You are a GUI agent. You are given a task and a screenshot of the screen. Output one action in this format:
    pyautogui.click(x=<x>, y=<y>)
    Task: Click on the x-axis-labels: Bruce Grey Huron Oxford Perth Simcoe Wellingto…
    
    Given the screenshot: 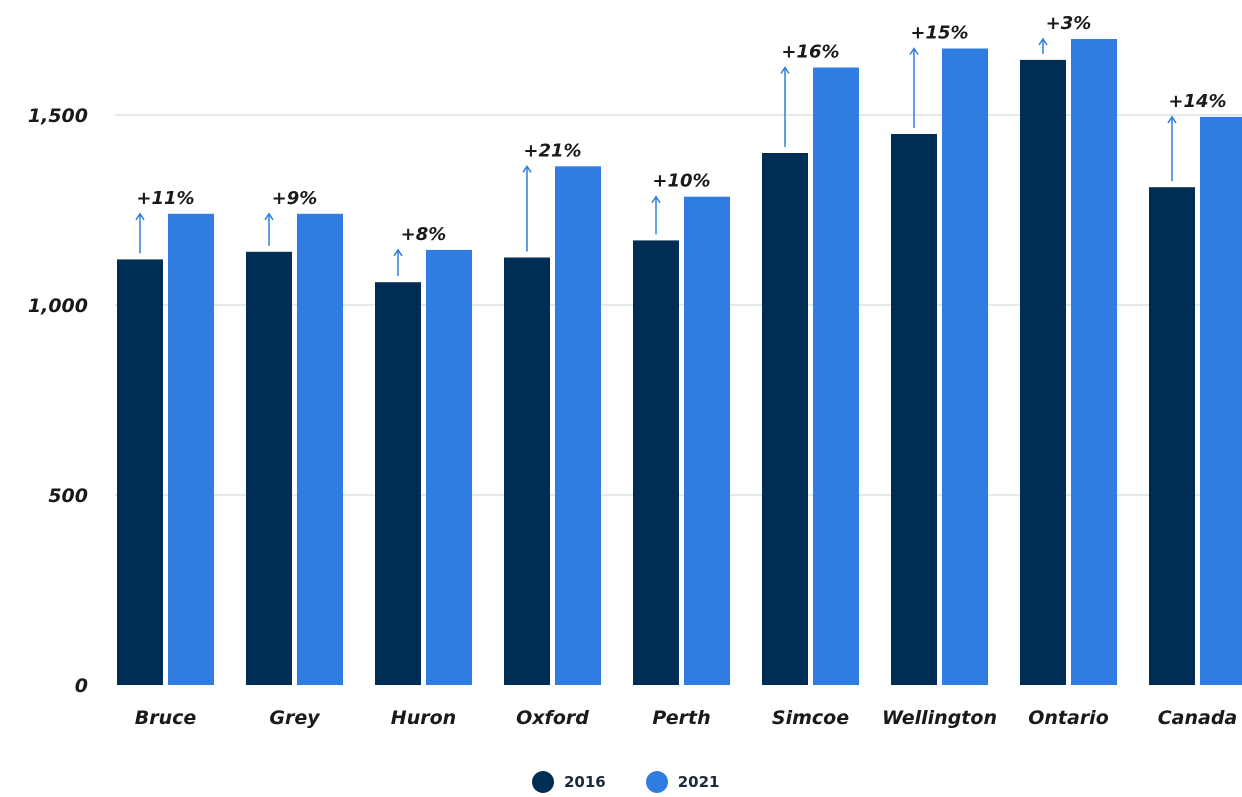 What is the action you would take?
    pyautogui.click(x=686, y=718)
    